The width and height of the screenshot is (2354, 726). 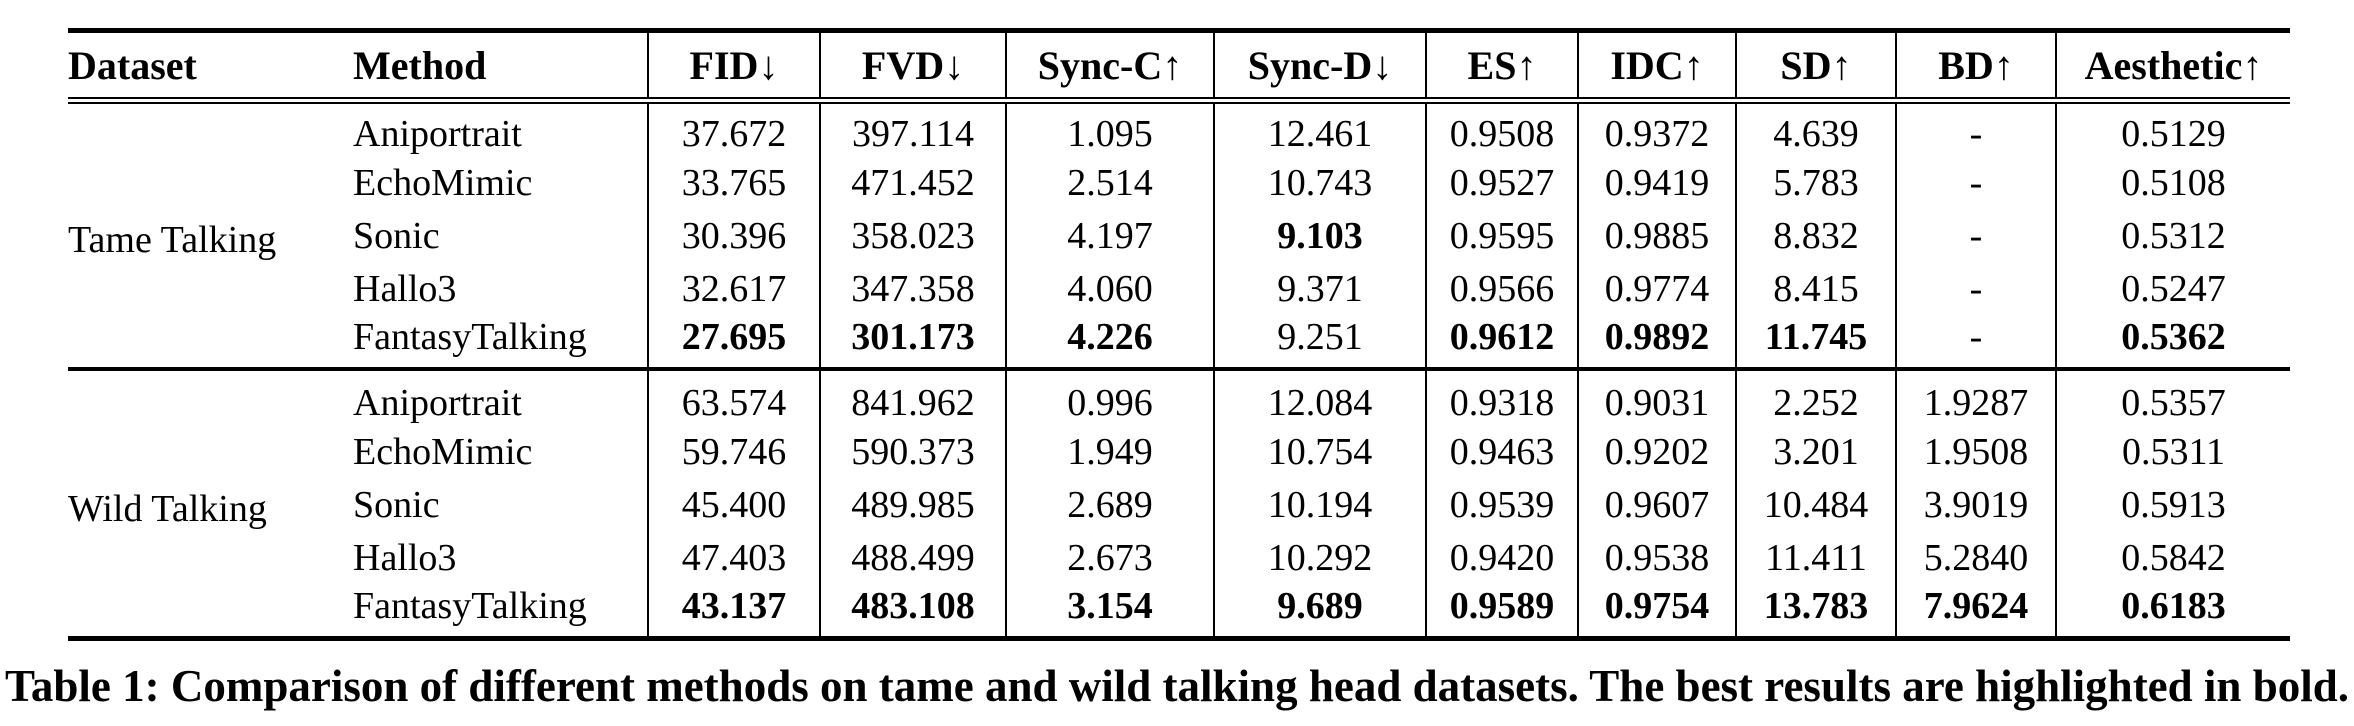 What do you see at coordinates (1319, 342) in the screenshot?
I see `metric-cell-sync-d: 9.251` at bounding box center [1319, 342].